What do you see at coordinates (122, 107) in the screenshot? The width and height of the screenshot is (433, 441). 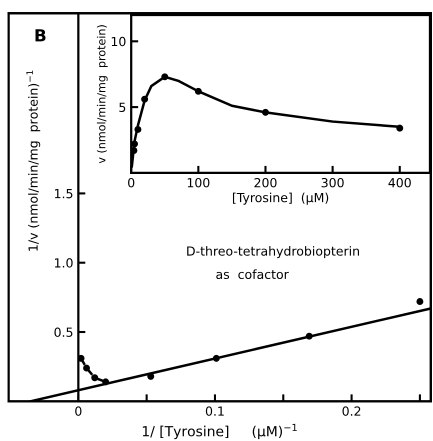 I see `y-tick-label: 5` at bounding box center [122, 107].